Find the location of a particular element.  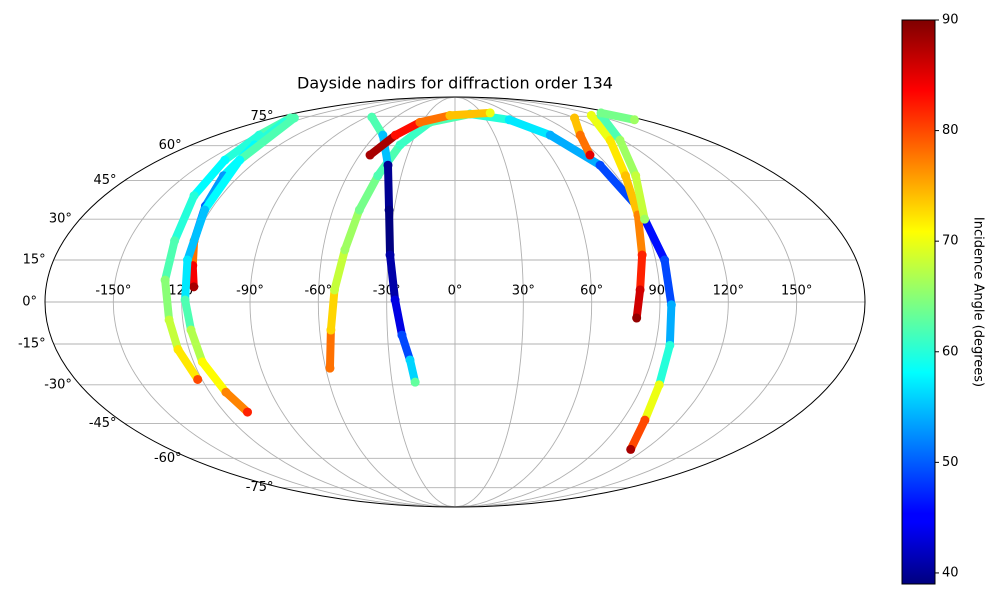

colorbar-tick-label: 40 is located at coordinates (950, 572).